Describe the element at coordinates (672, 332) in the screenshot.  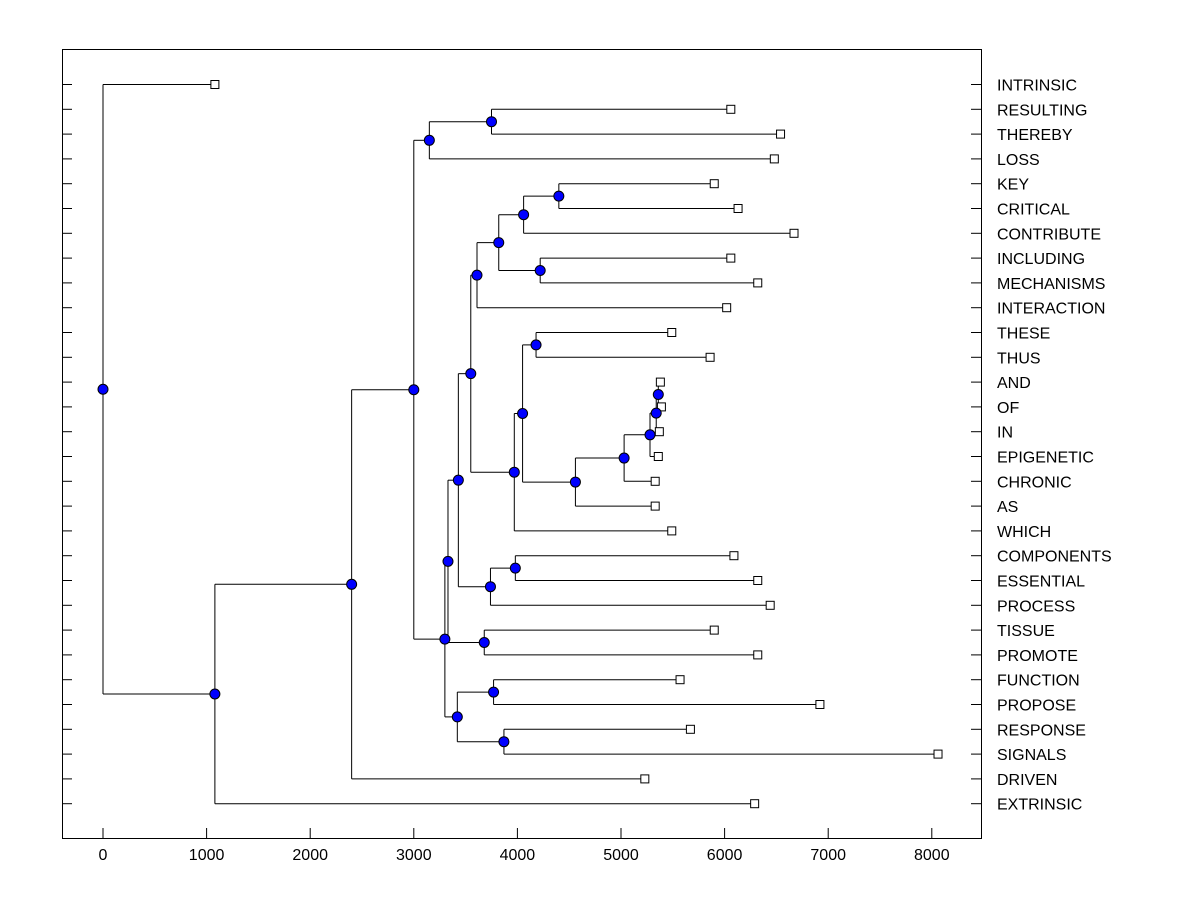
I see `leaf-marker-these` at that location.